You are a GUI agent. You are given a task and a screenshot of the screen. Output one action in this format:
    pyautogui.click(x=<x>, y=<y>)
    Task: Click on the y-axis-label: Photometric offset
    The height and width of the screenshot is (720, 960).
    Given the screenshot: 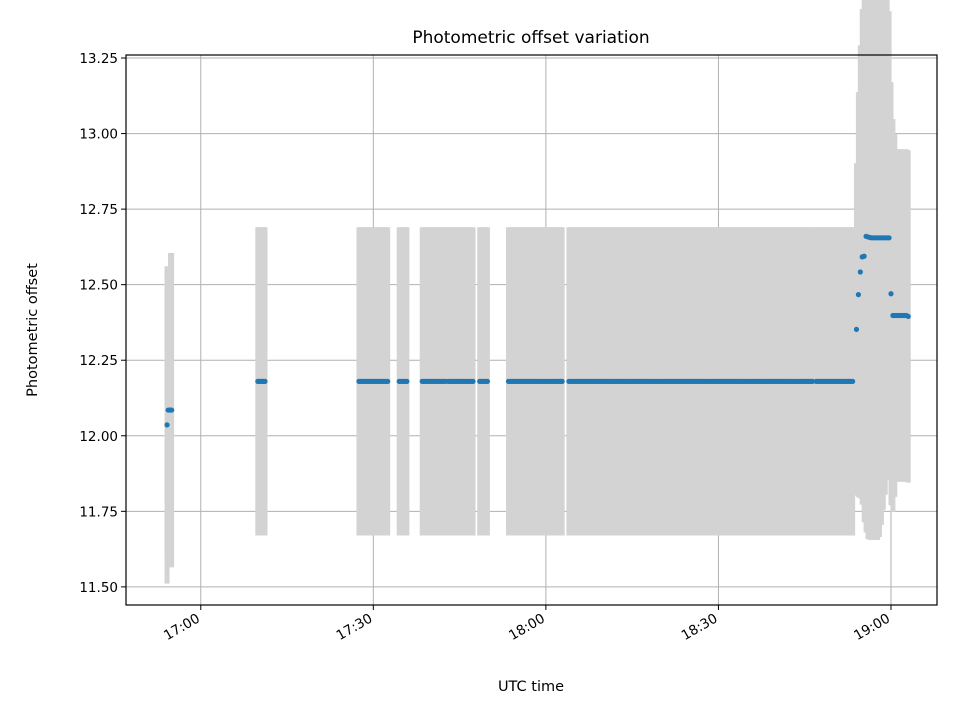 What is the action you would take?
    pyautogui.click(x=33, y=330)
    